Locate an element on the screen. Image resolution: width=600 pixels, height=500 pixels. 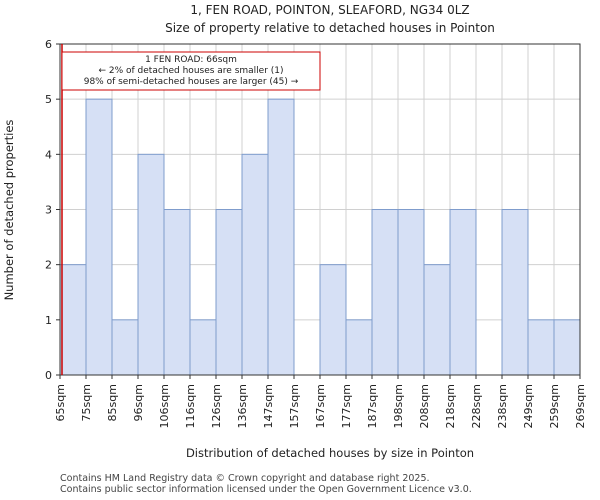
y-tick-label: 3 is located at coordinates (48, 210).